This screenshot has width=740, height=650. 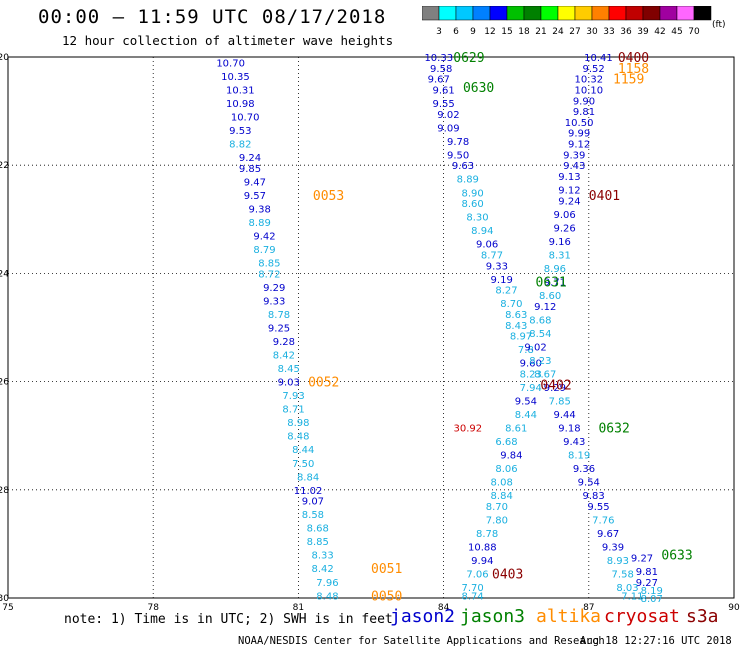 What do you see at coordinates (289, 383) in the screenshot?
I see `wave-height-label: 9.03` at bounding box center [289, 383].